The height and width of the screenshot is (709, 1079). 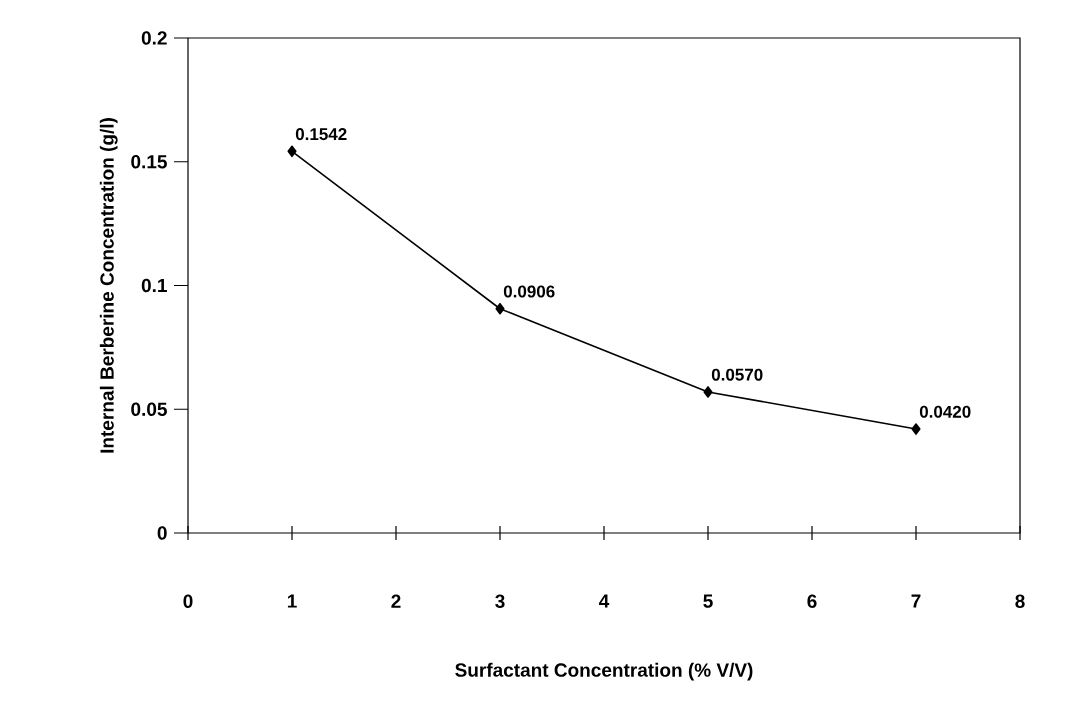 What do you see at coordinates (500, 601) in the screenshot?
I see `x-tick-label: 3` at bounding box center [500, 601].